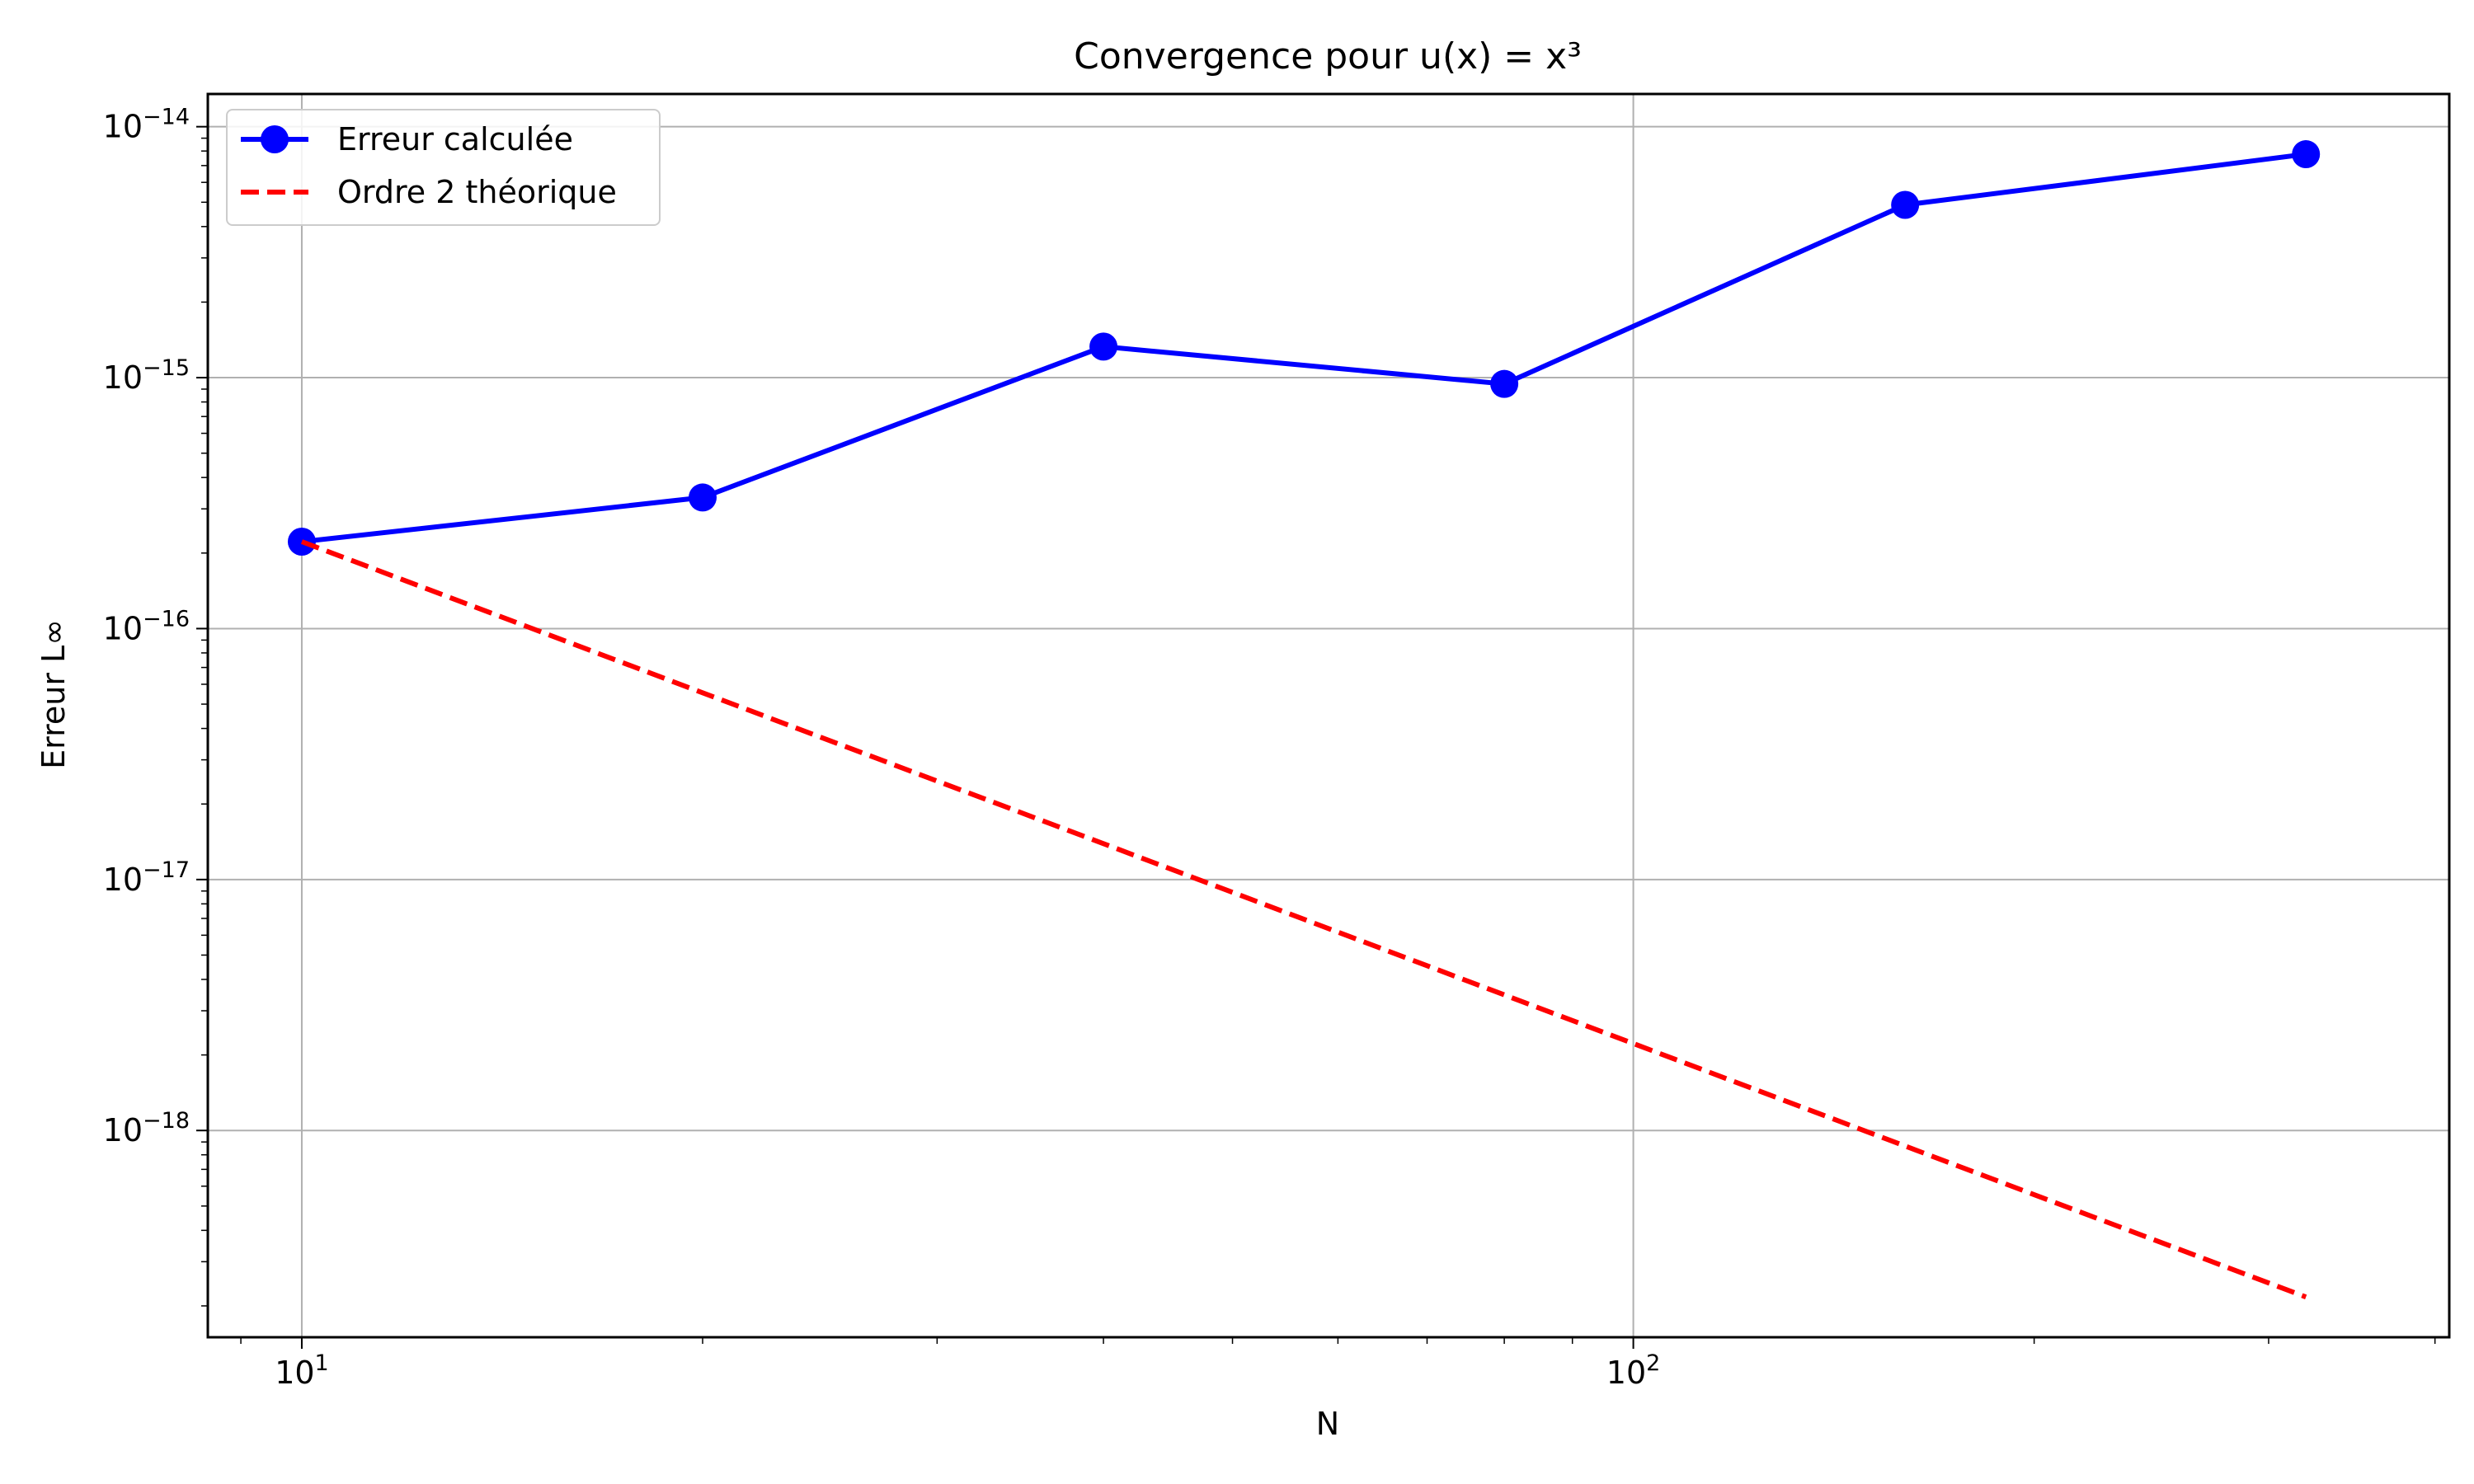 The height and width of the screenshot is (1484, 2474). I want to click on y-tick-label: 10−16, so click(146, 626).